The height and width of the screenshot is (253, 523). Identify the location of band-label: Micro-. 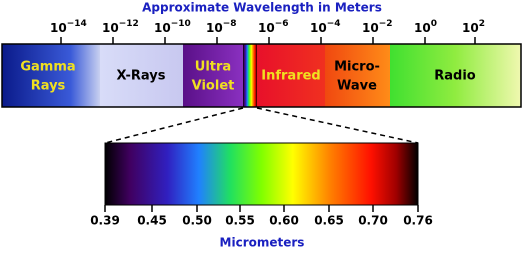
(357, 67).